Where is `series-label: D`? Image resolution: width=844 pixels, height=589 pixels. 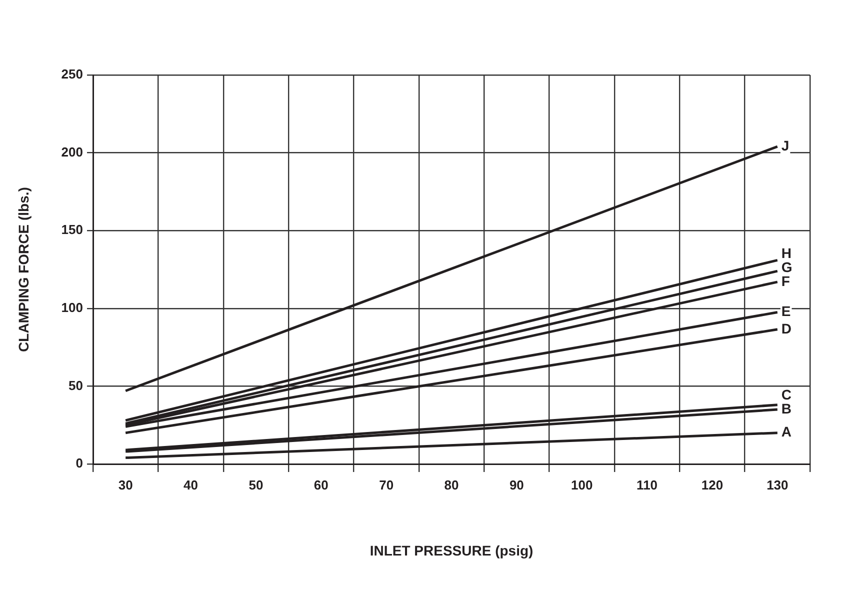
series-label: D is located at coordinates (786, 328).